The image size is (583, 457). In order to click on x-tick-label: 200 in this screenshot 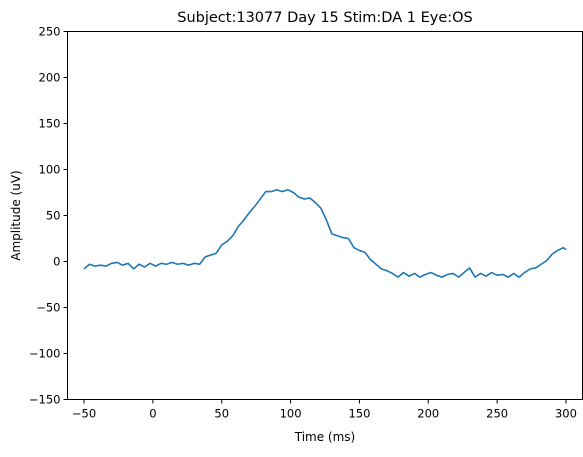, I will do `click(428, 414)`.